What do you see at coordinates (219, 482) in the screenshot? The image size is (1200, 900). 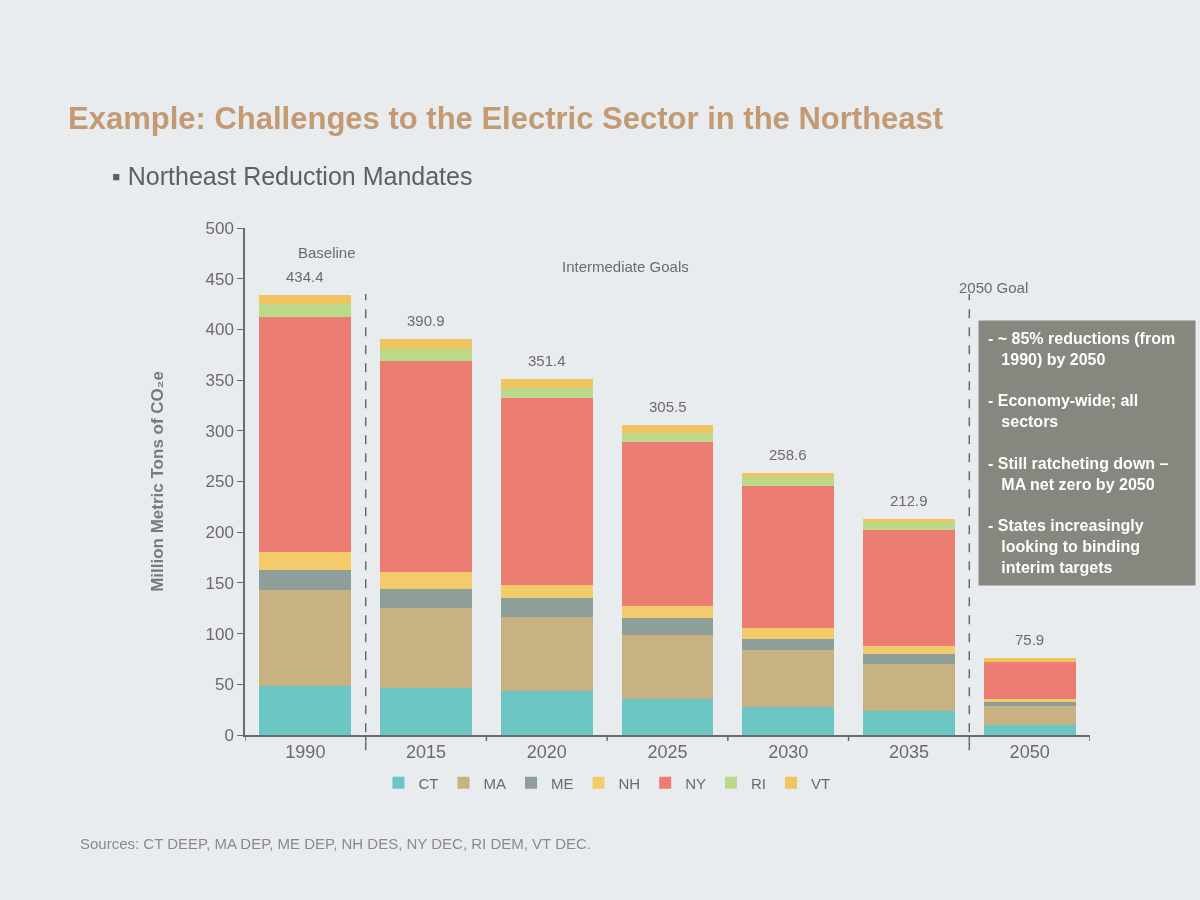 I see `y-tick-label: 250` at bounding box center [219, 482].